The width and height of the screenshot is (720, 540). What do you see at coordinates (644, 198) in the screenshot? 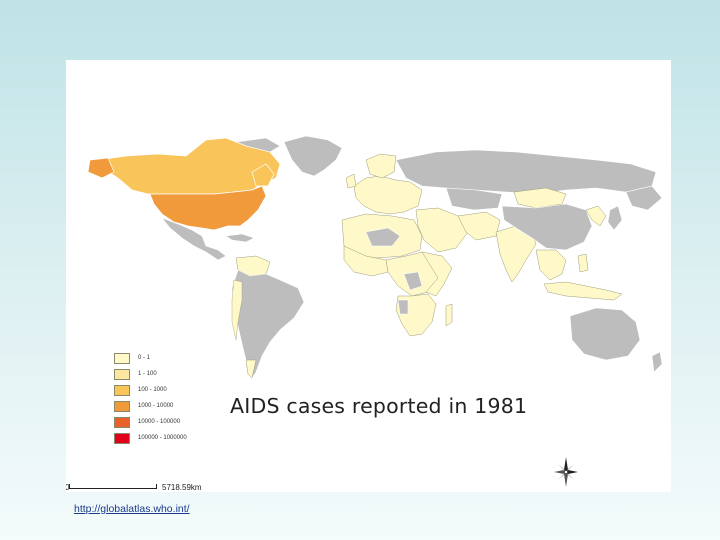
I see `east-siberia` at bounding box center [644, 198].